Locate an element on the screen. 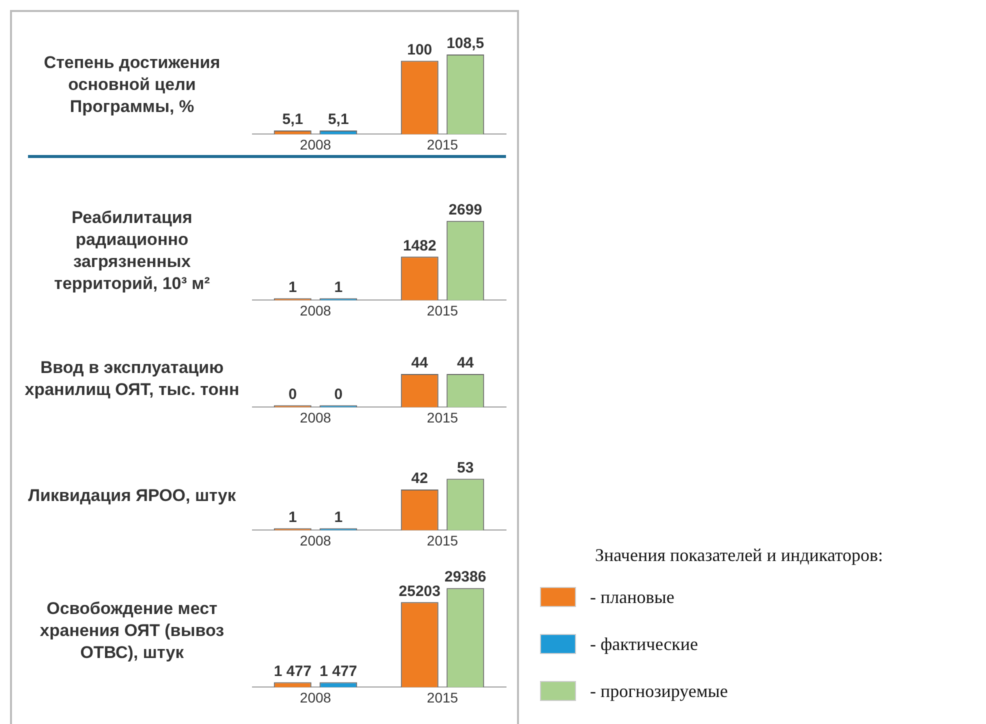 The image size is (986, 724). legend-label: - прогнозируемые is located at coordinates (659, 691).